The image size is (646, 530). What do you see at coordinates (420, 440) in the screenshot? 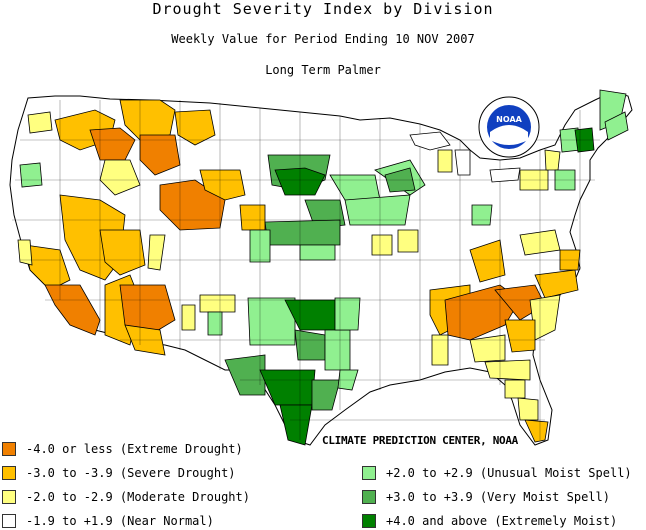
I see `credit-text: CLIMATE PREDICTION CENTER, NOAA` at bounding box center [420, 440].